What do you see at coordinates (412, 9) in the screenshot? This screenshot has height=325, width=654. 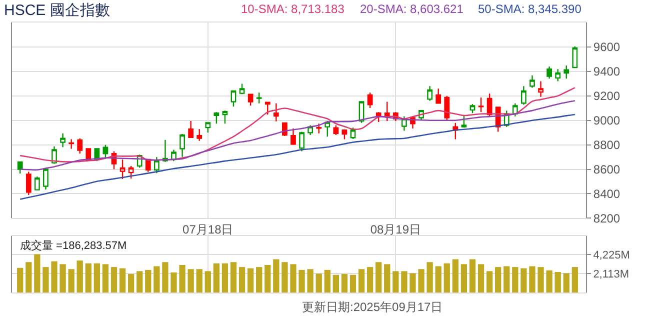 I see `text: 20-SMA: 8,603.621` at bounding box center [412, 9].